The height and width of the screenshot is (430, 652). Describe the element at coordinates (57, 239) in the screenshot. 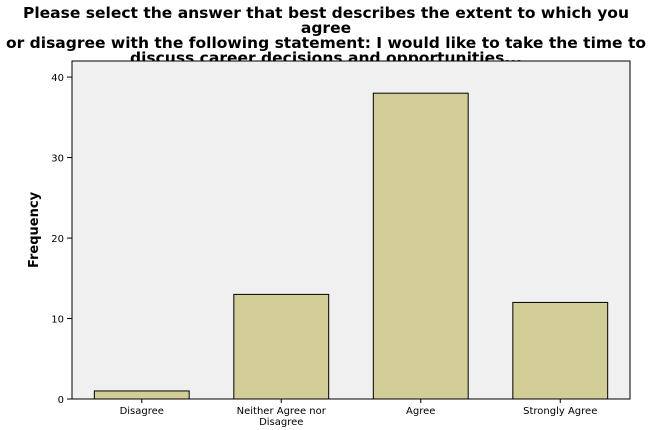

I see `y-tick-label-2: 20` at that location.